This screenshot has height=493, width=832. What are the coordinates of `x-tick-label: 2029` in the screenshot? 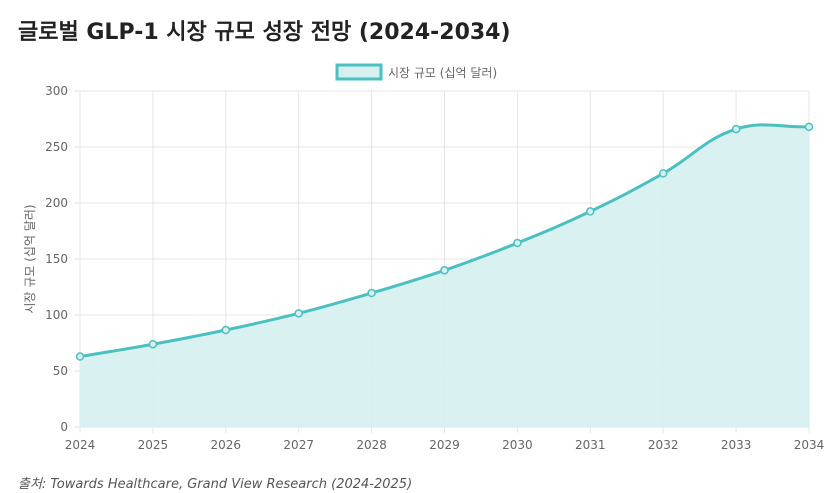 It's located at (444, 445).